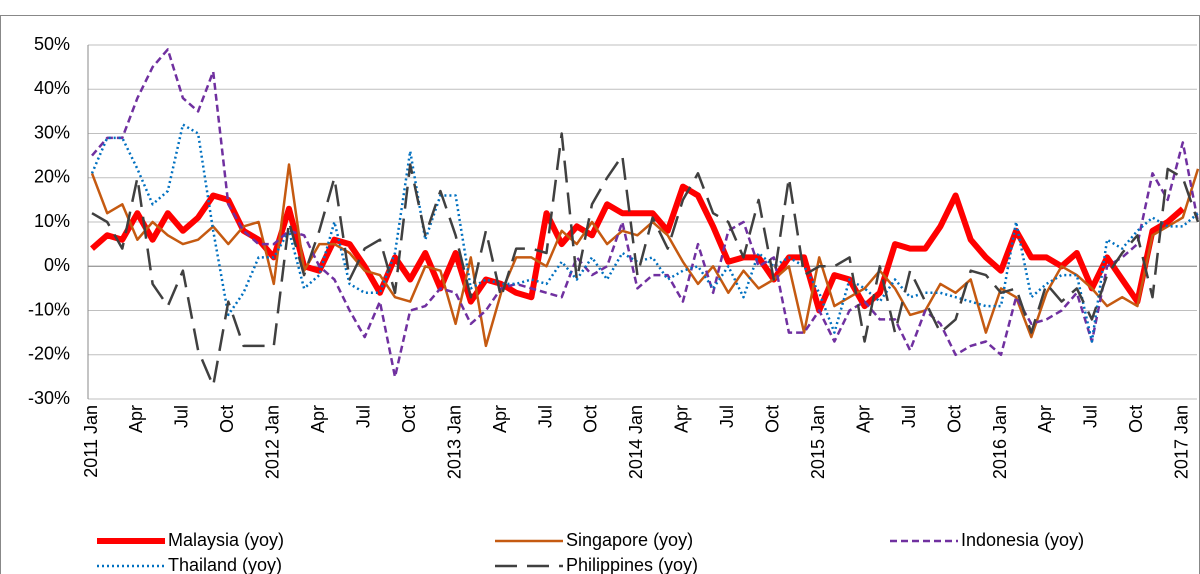  I want to click on y-tick-label: -30%, so click(49, 398).